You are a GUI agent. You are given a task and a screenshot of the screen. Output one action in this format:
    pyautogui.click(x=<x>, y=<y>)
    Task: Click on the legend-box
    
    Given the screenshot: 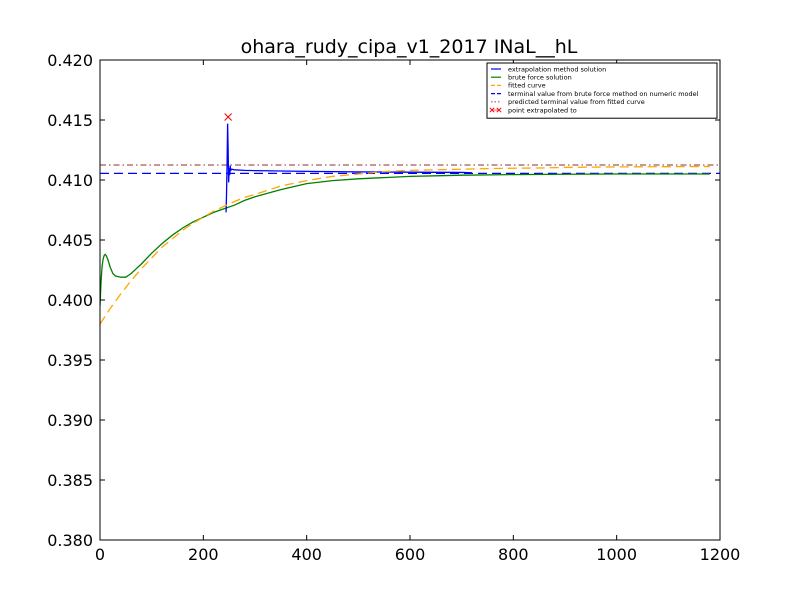 What is the action you would take?
    pyautogui.click(x=602, y=90)
    